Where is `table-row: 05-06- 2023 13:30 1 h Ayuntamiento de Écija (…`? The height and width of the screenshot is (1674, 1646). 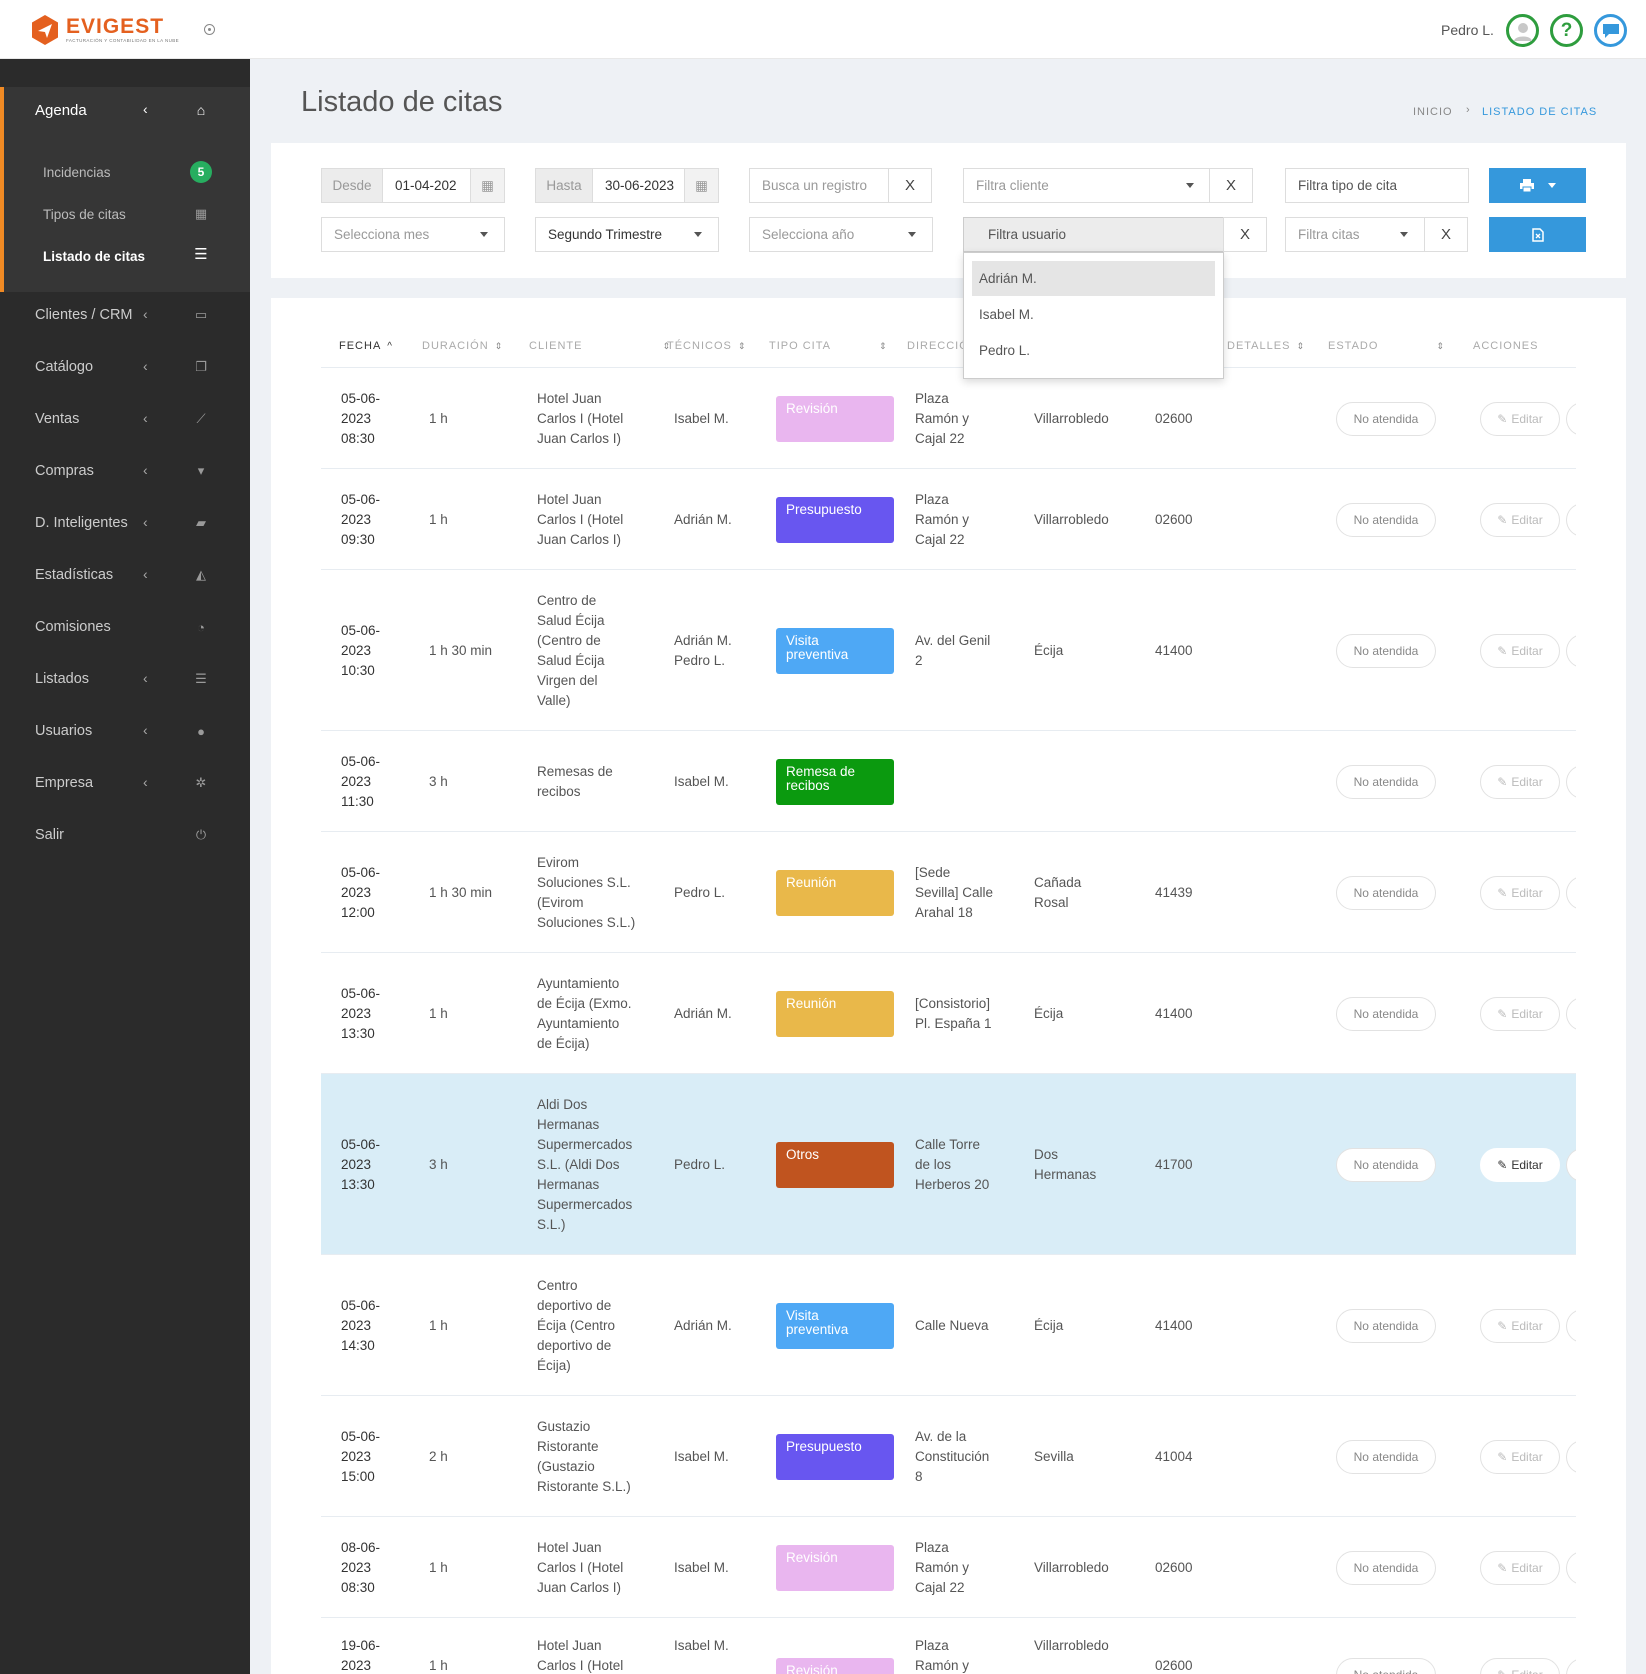
table-row: 05-06- 2023 13:30 1 h Ayuntamiento de Écija (… is located at coordinates (948, 1012).